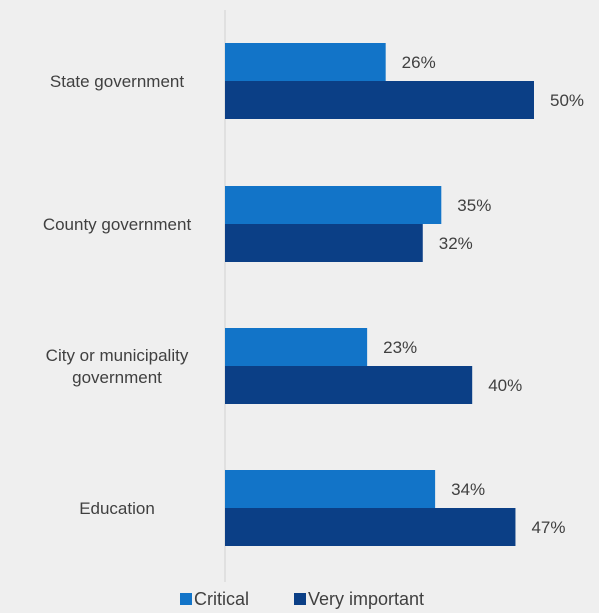  Describe the element at coordinates (468, 489) in the screenshot. I see `data-label: 34%` at that location.